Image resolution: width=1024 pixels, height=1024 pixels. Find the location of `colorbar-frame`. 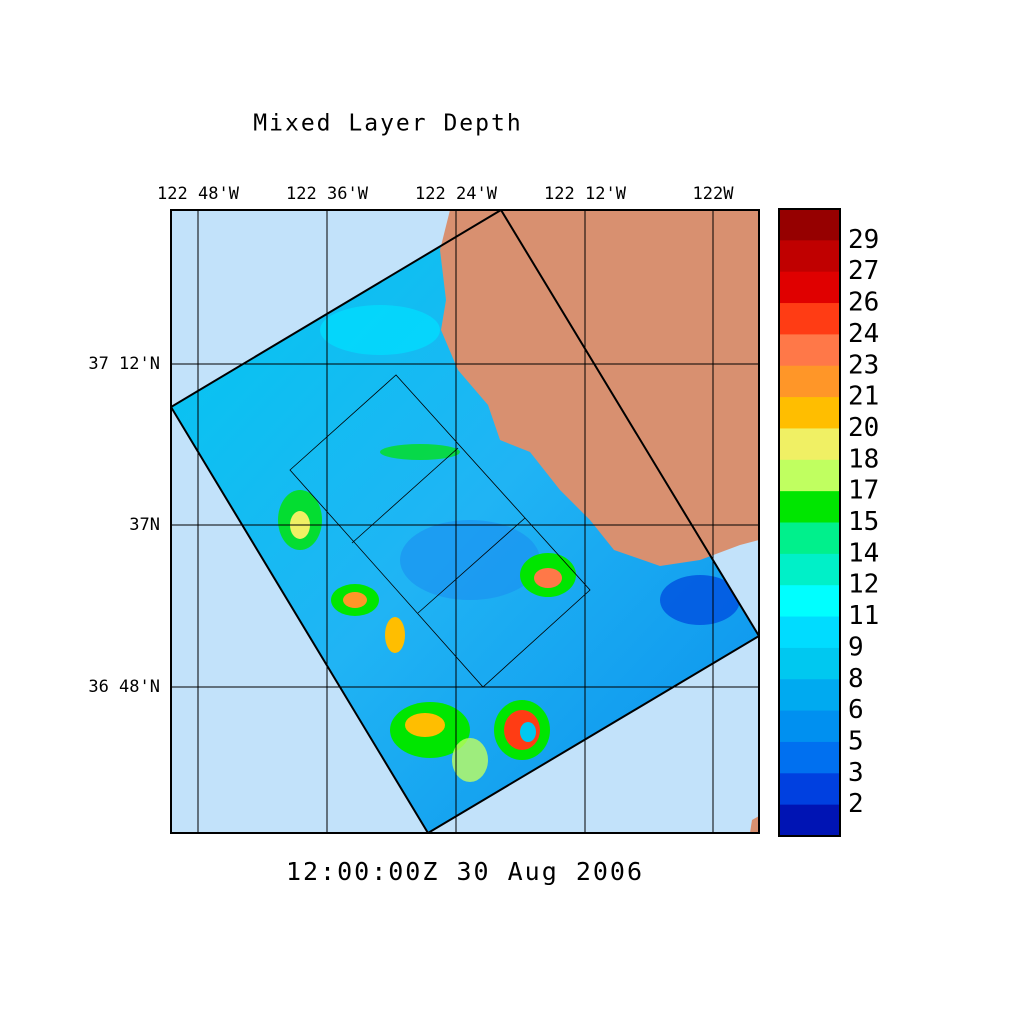

colorbar-frame is located at coordinates (809, 522).